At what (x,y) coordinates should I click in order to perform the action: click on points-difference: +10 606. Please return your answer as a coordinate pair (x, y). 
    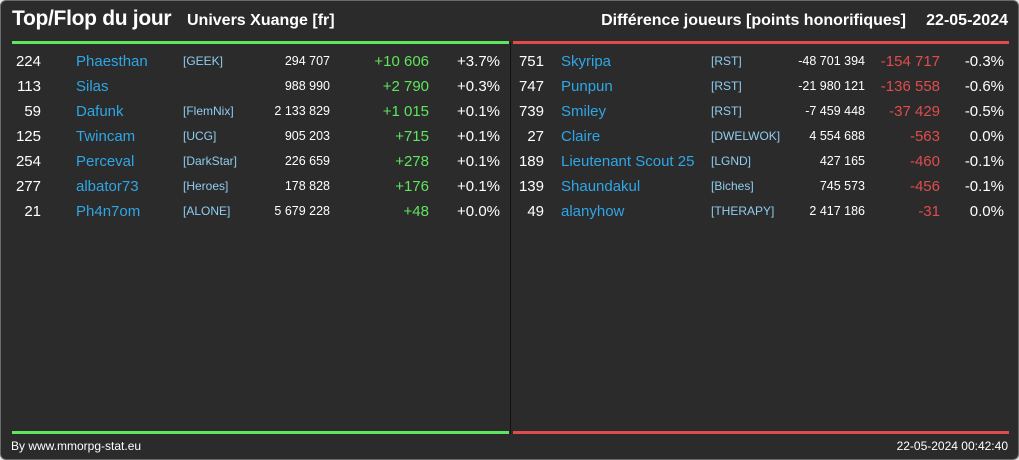
    Looking at the image, I should click on (401, 61).